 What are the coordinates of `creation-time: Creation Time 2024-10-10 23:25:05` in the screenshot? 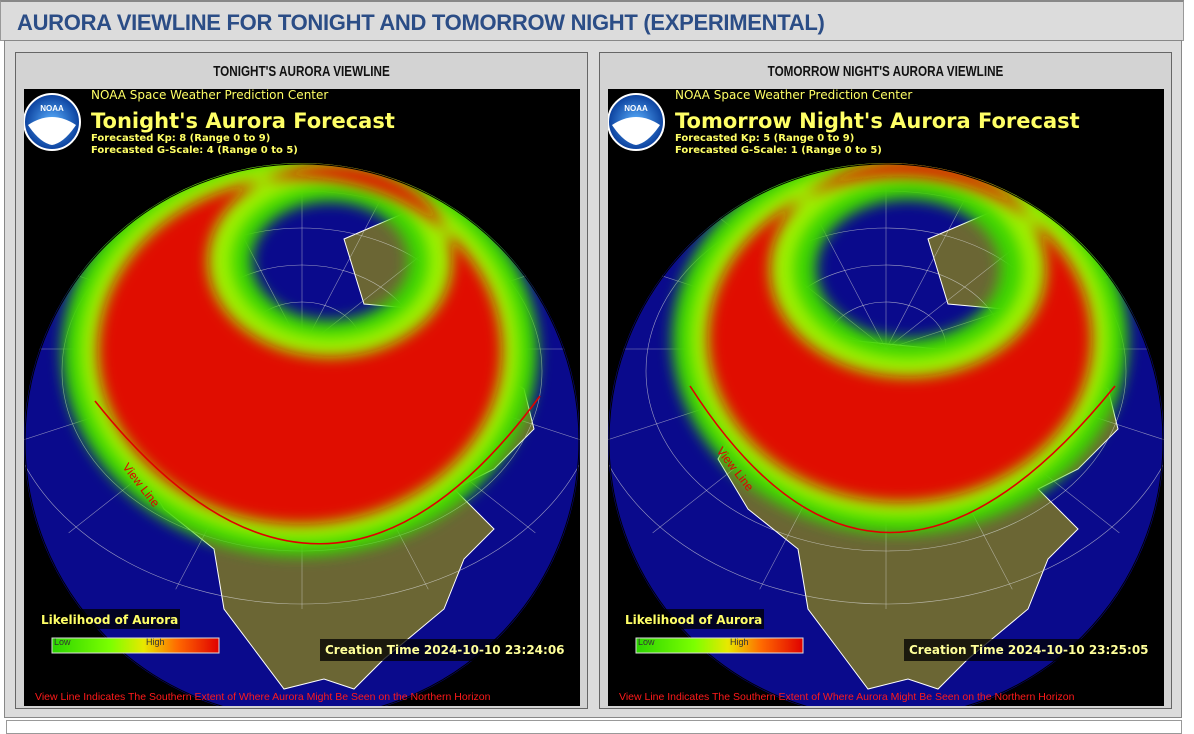 It's located at (1029, 650).